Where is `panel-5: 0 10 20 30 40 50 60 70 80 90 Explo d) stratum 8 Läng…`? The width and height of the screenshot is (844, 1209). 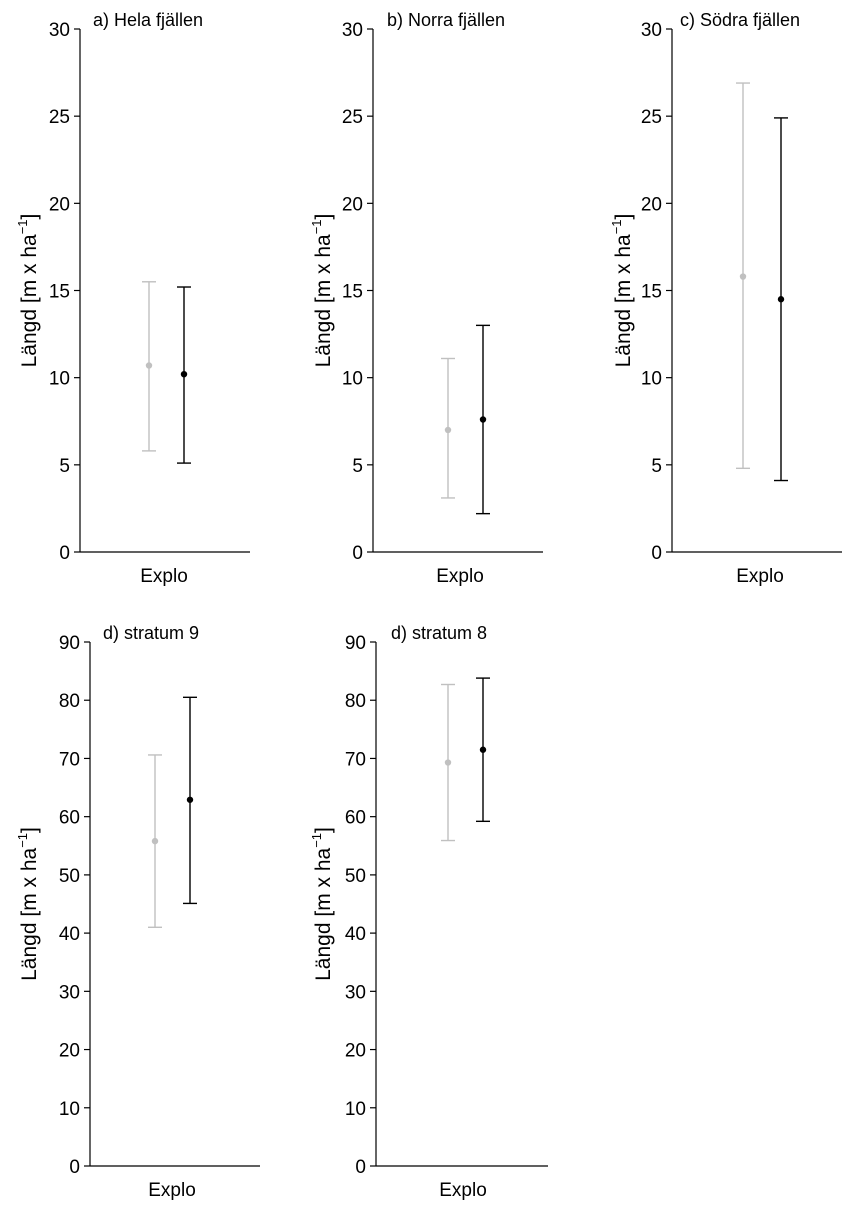 panel-5: 0 10 20 30 40 50 60 70 80 90 Explo d) stratum 8 Läng… is located at coordinates (428, 912).